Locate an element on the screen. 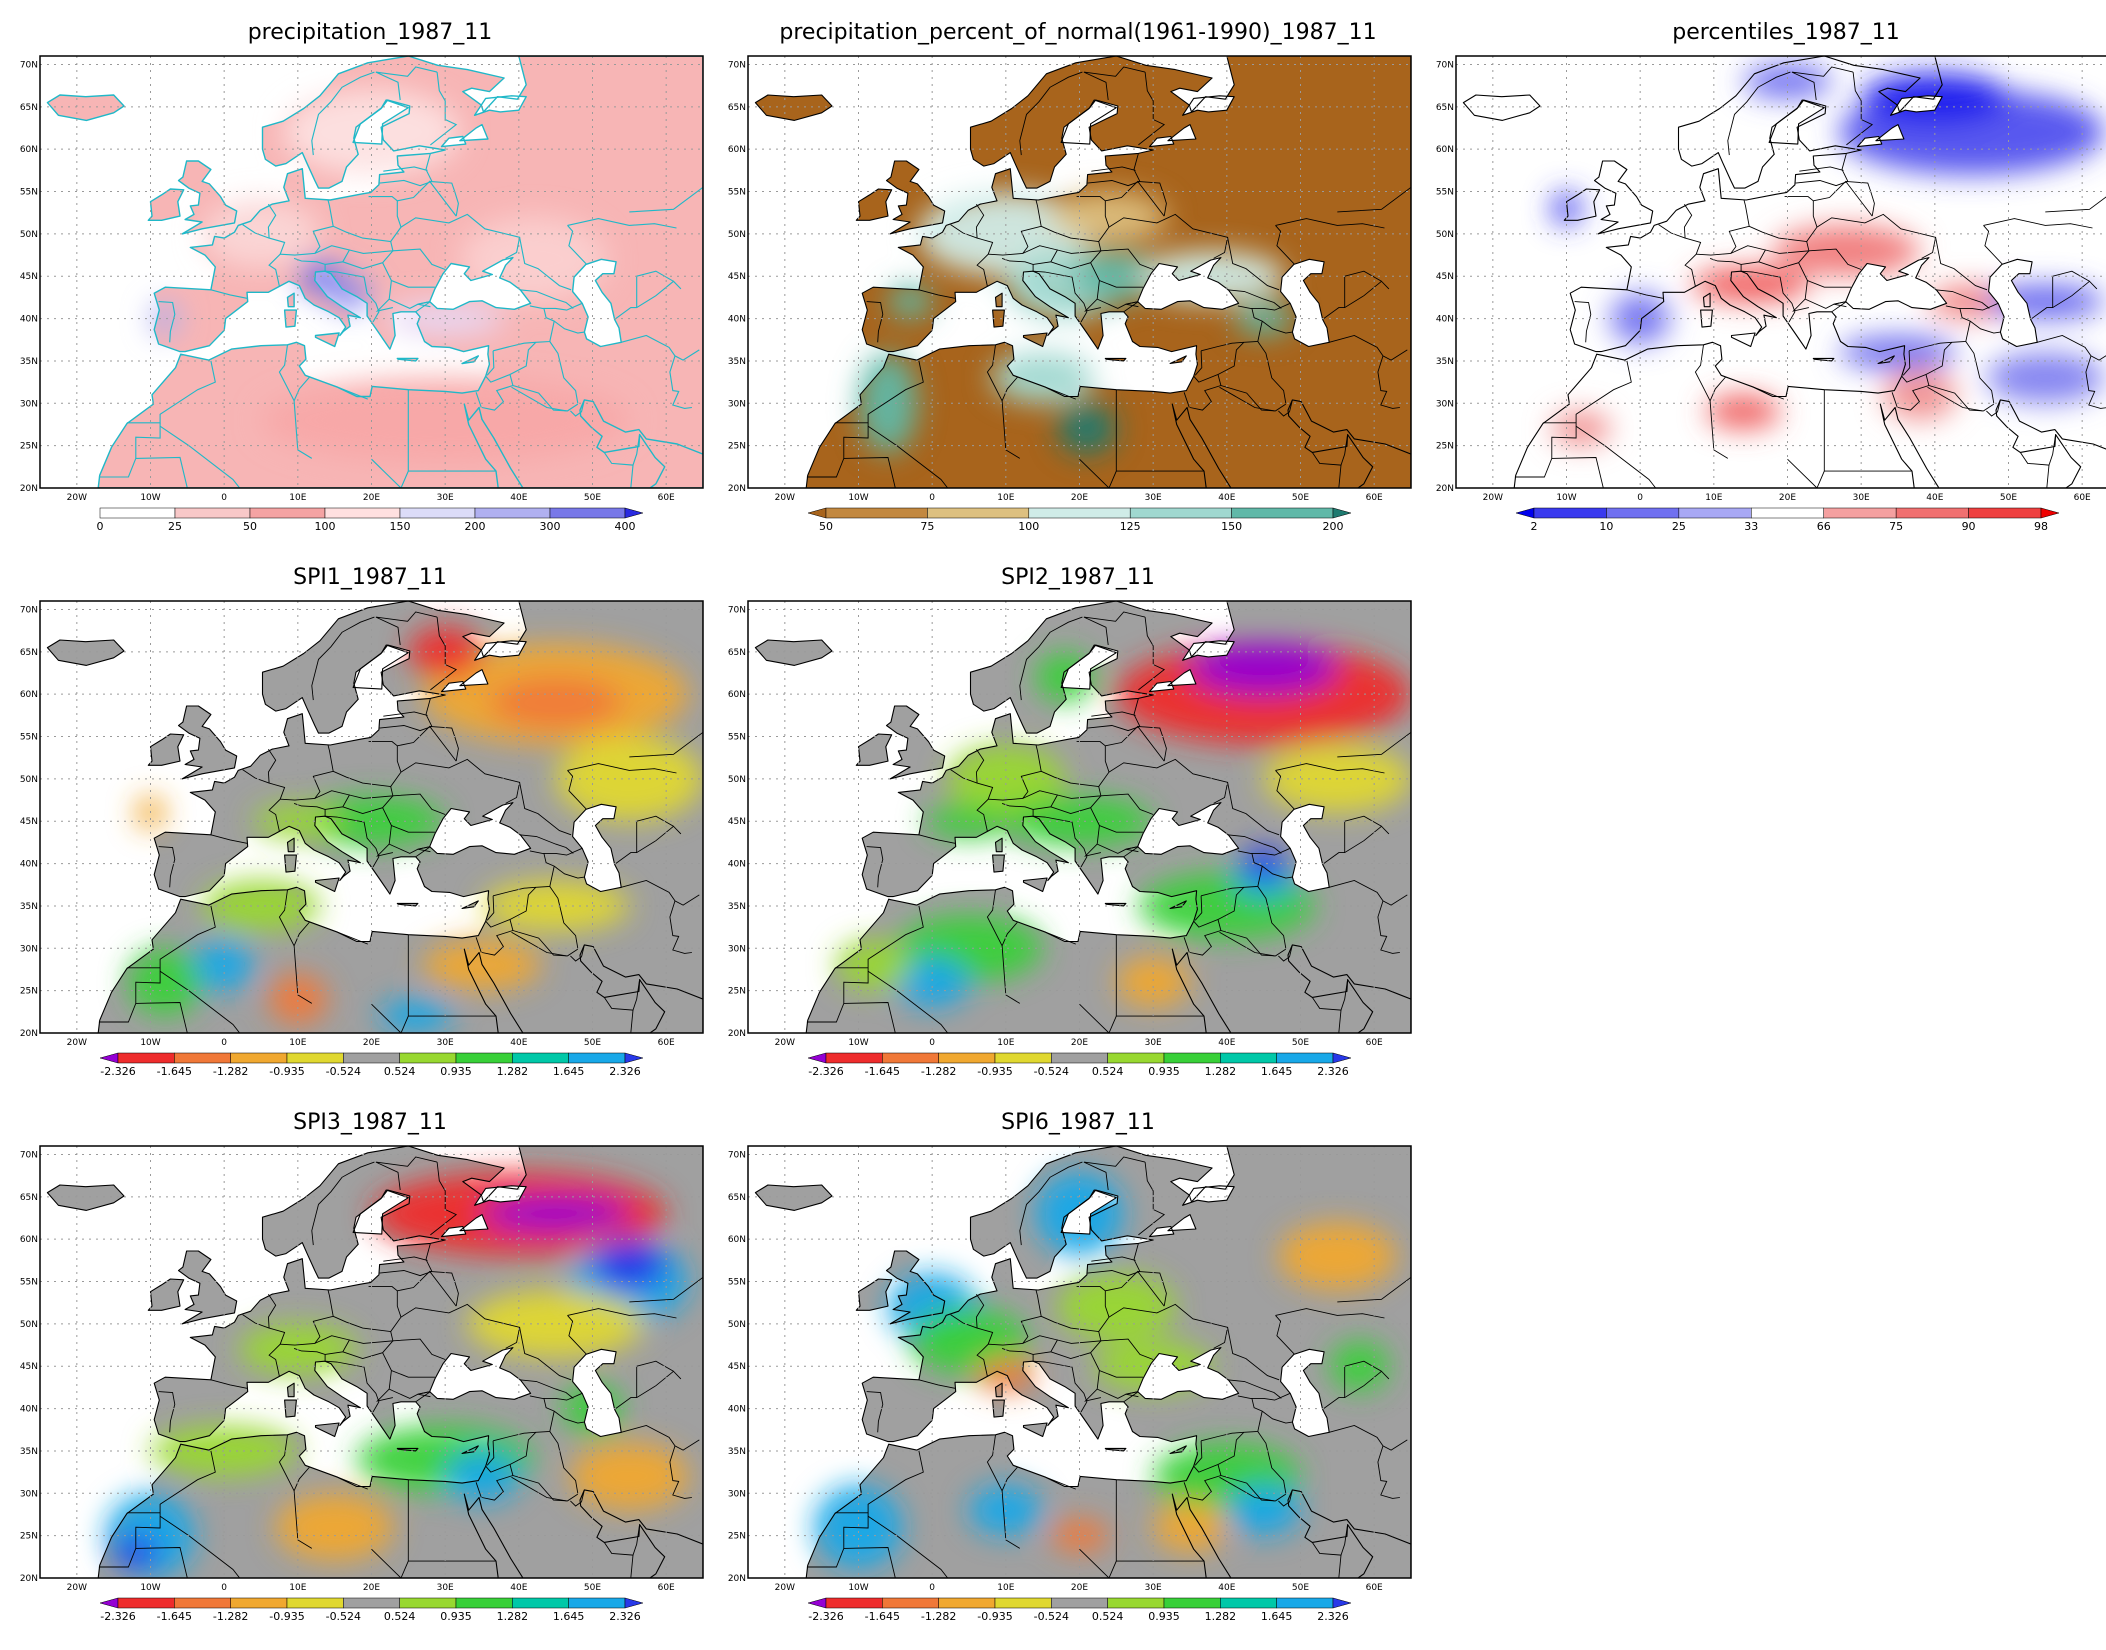  colorbar-label: 300 is located at coordinates (550, 526).